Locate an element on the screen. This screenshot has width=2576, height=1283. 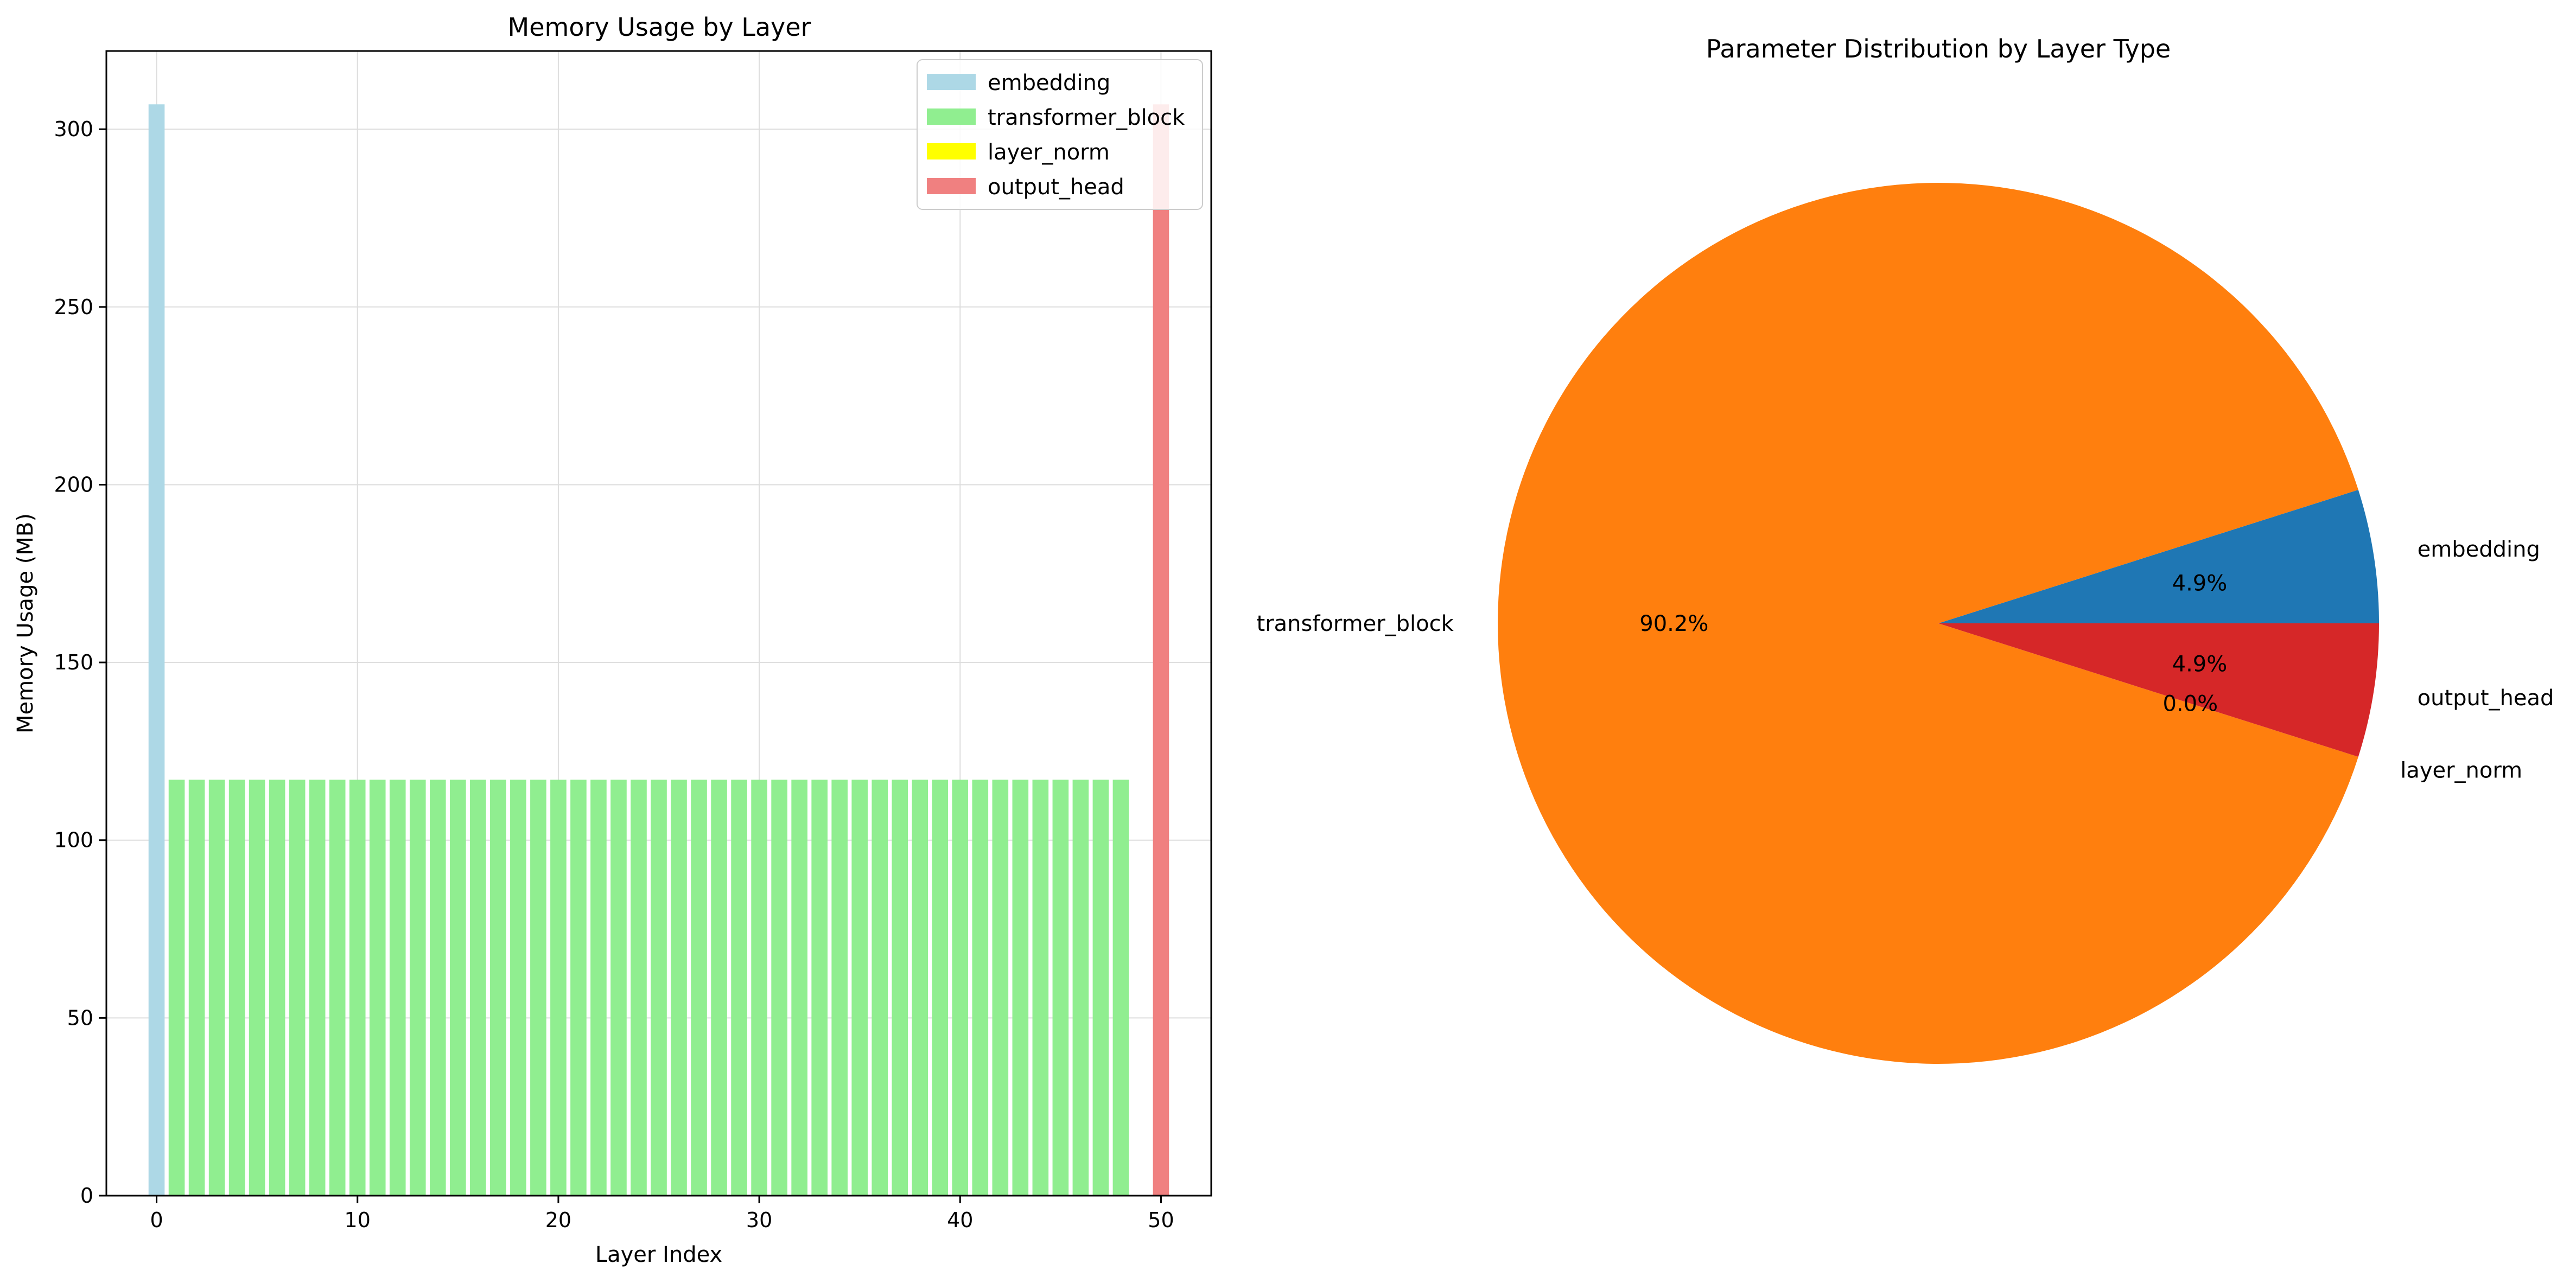
bar-x-tick-label: 40 is located at coordinates (960, 1220).